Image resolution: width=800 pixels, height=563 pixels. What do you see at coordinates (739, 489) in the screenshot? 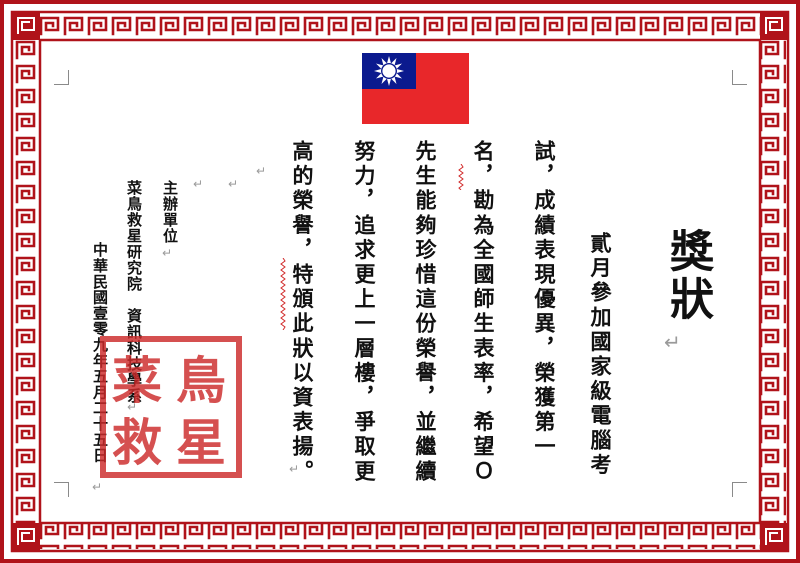
I see `crop-mark-bottom-right` at bounding box center [739, 489].